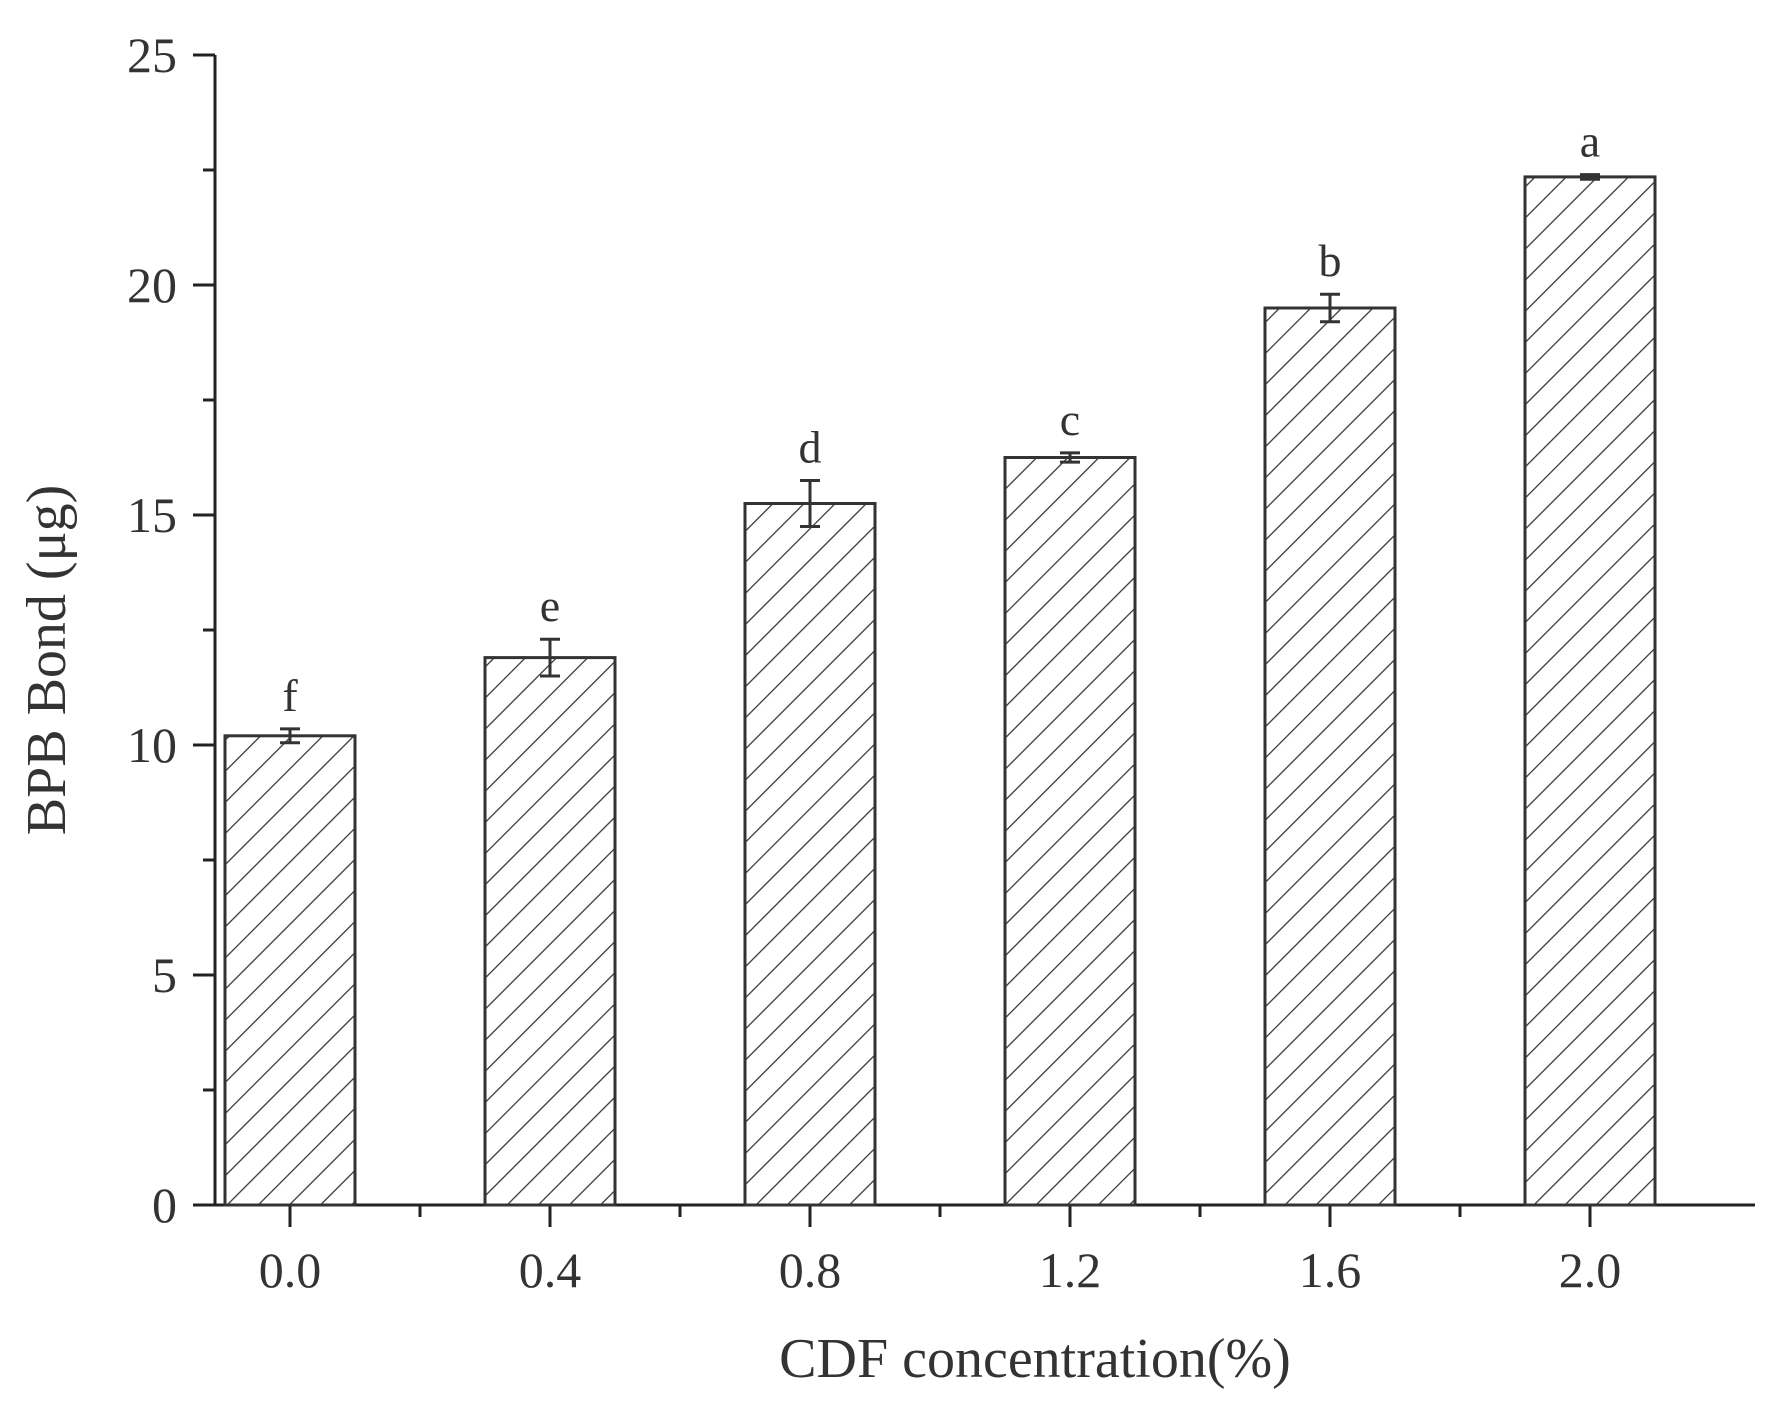  What do you see at coordinates (1590, 1270) in the screenshot?
I see `x-tick-label: 2.0` at bounding box center [1590, 1270].